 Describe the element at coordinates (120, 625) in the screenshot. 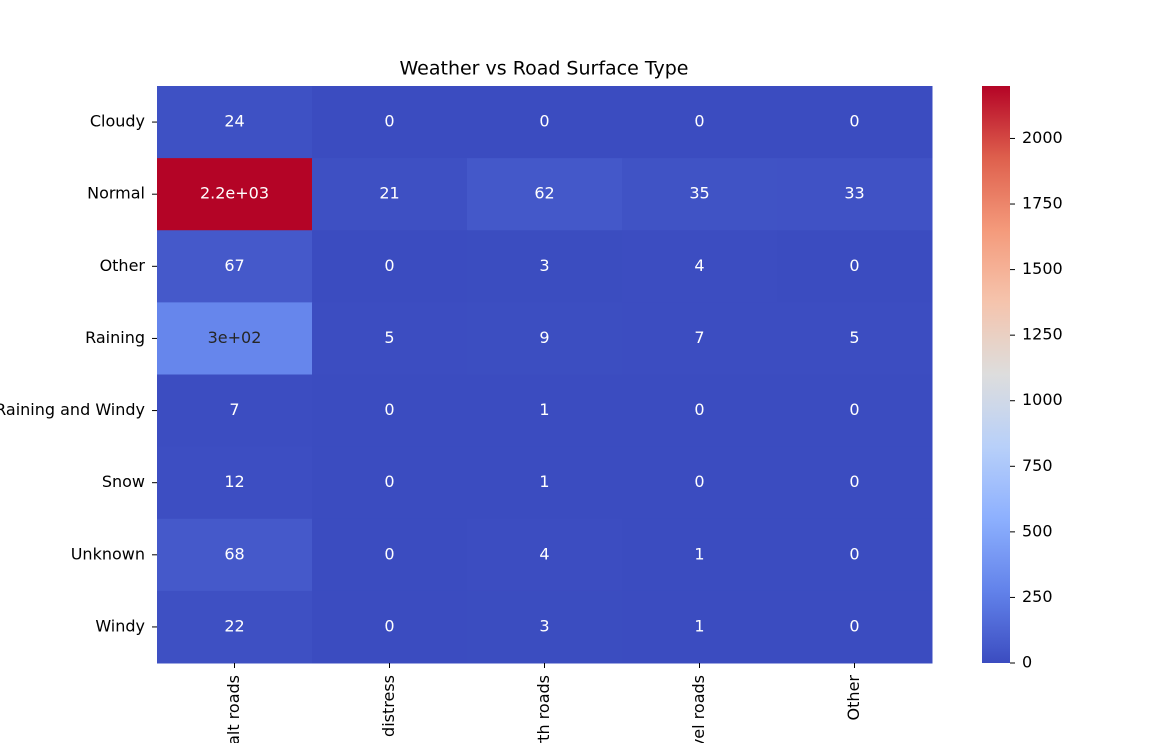

I see `y-tick-label: Windy` at that location.